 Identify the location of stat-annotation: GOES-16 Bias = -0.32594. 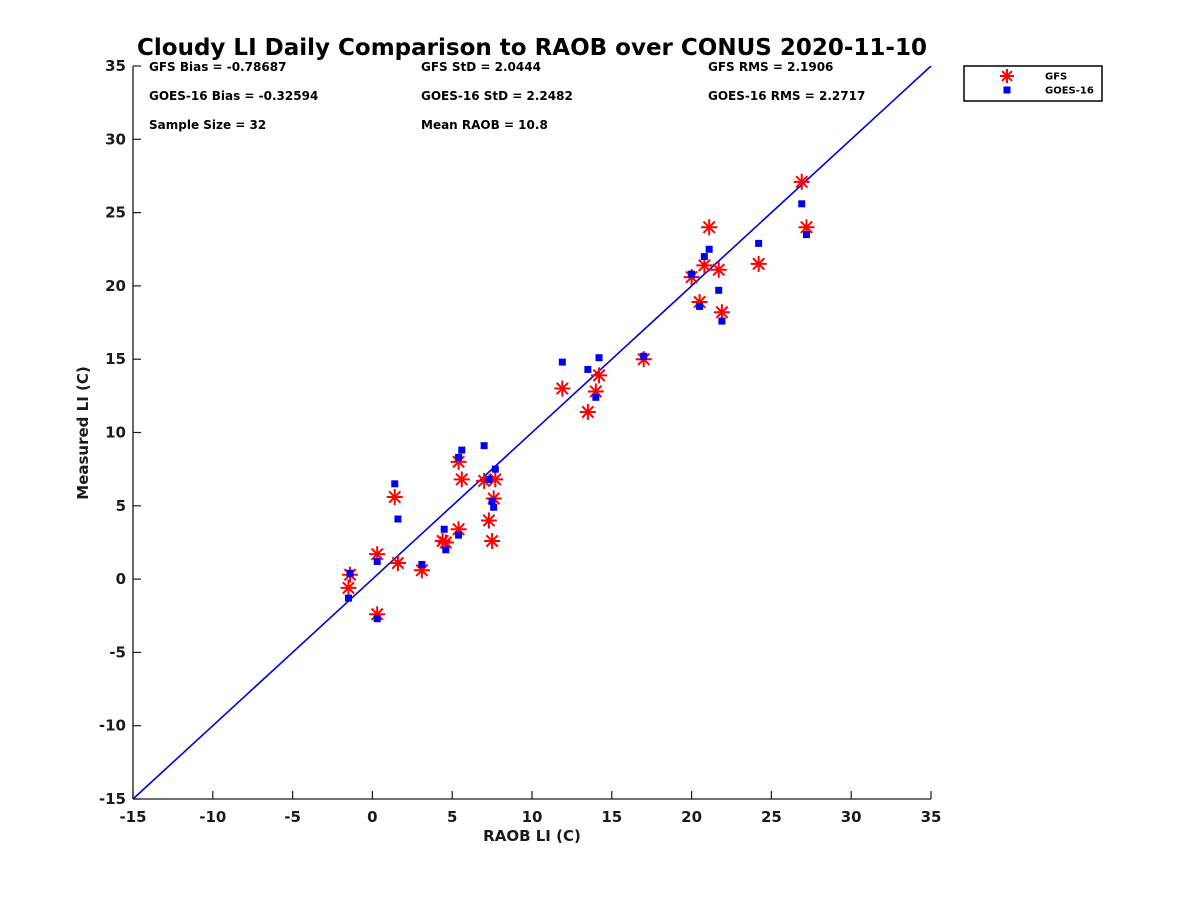
(233, 96).